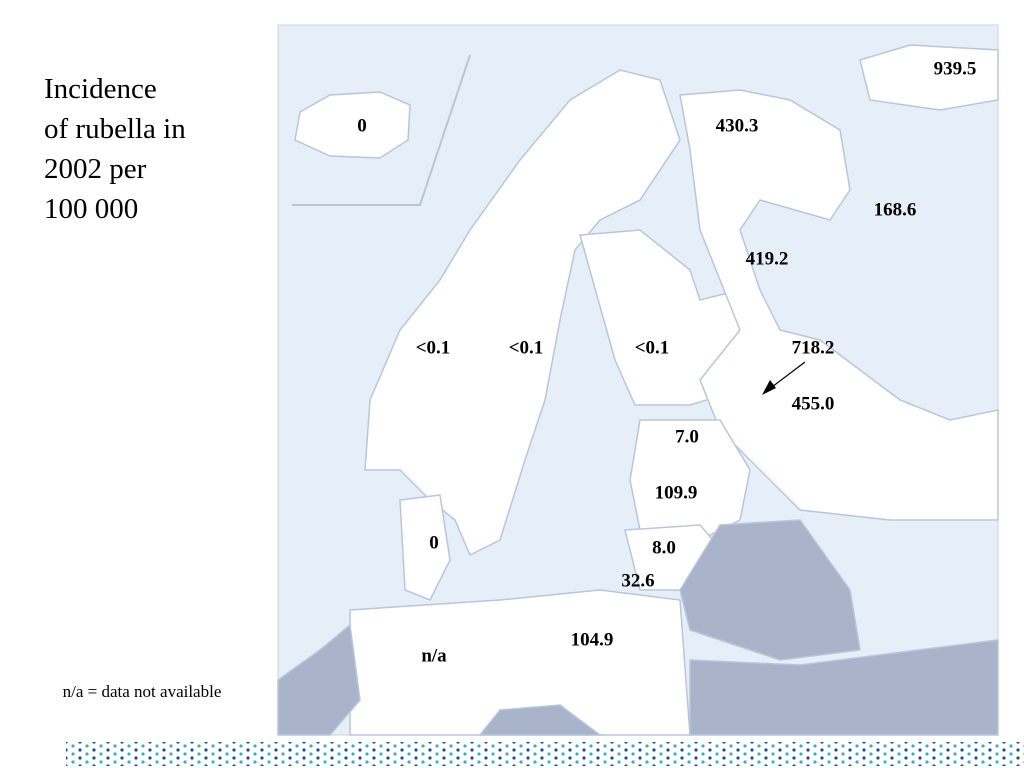 Image resolution: width=1024 pixels, height=768 pixels. I want to click on title-line: of rubella in, so click(115, 129).